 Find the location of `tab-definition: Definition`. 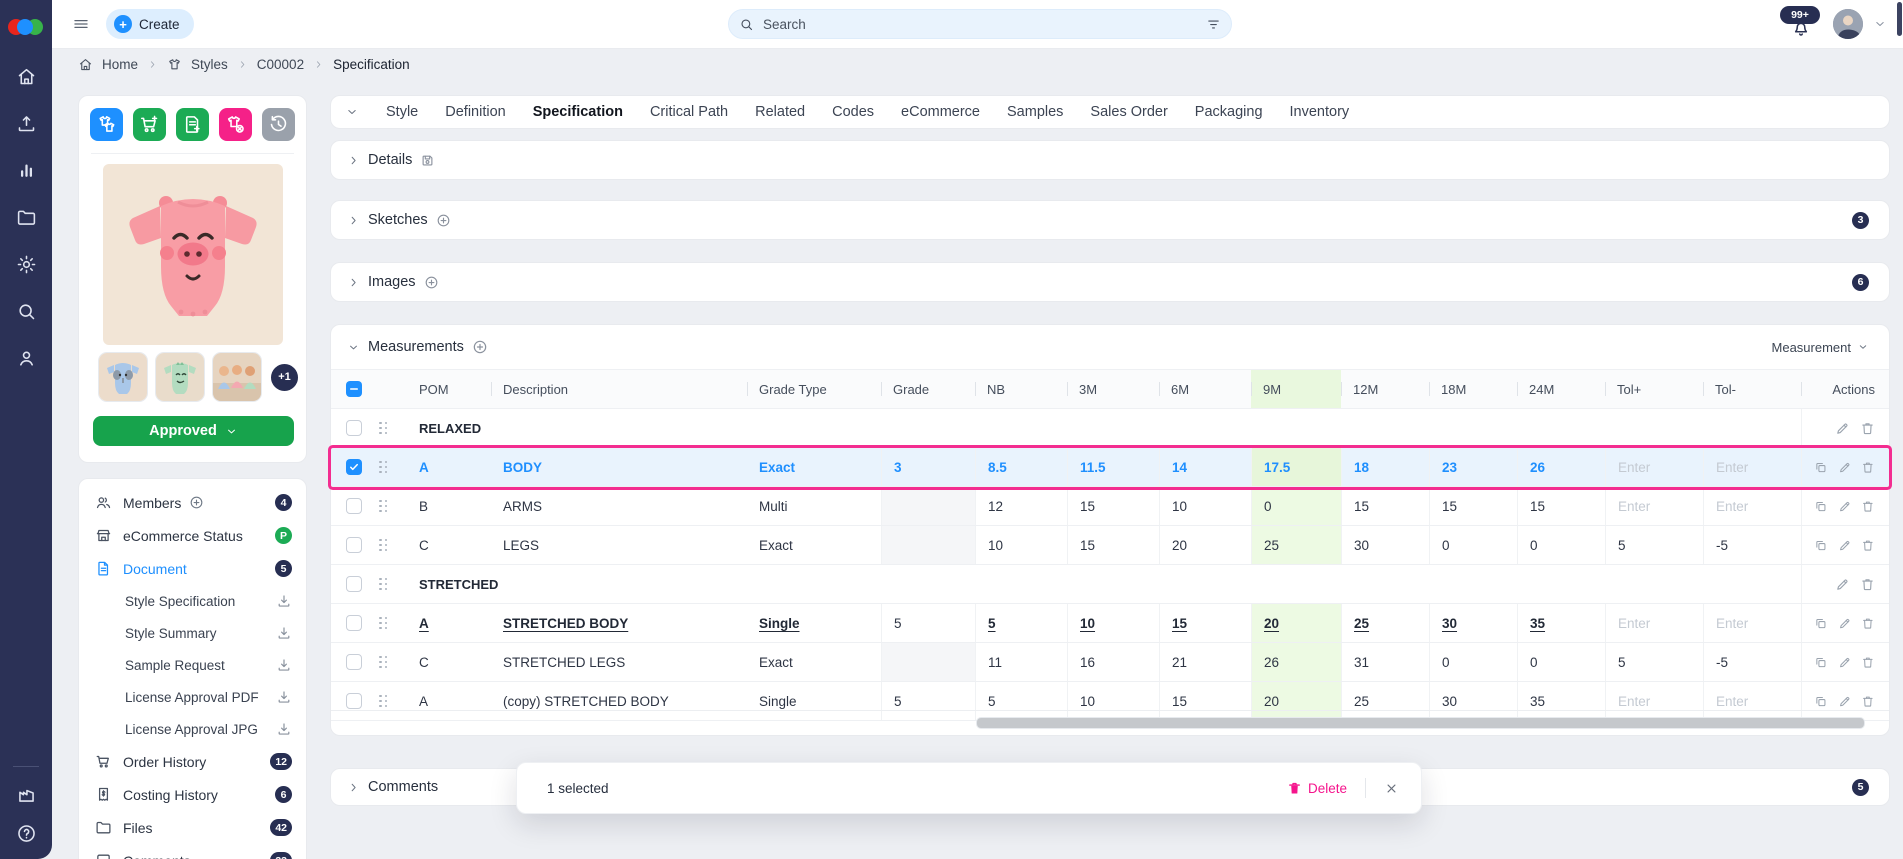

tab-definition: Definition is located at coordinates (475, 112).